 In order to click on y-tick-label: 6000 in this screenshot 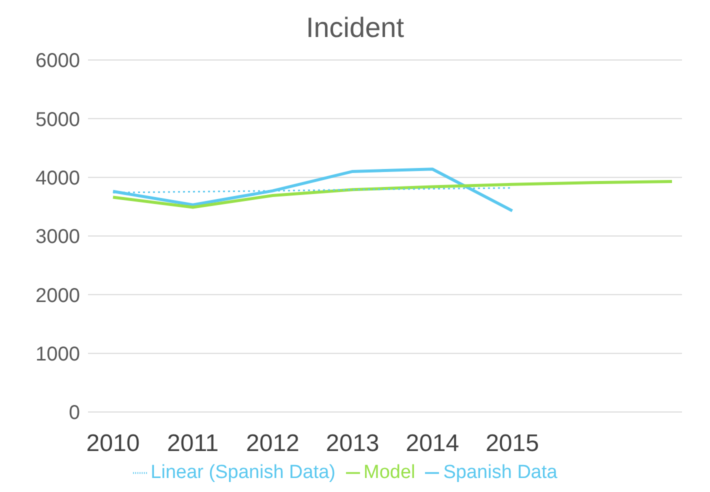, I will do `click(58, 61)`.